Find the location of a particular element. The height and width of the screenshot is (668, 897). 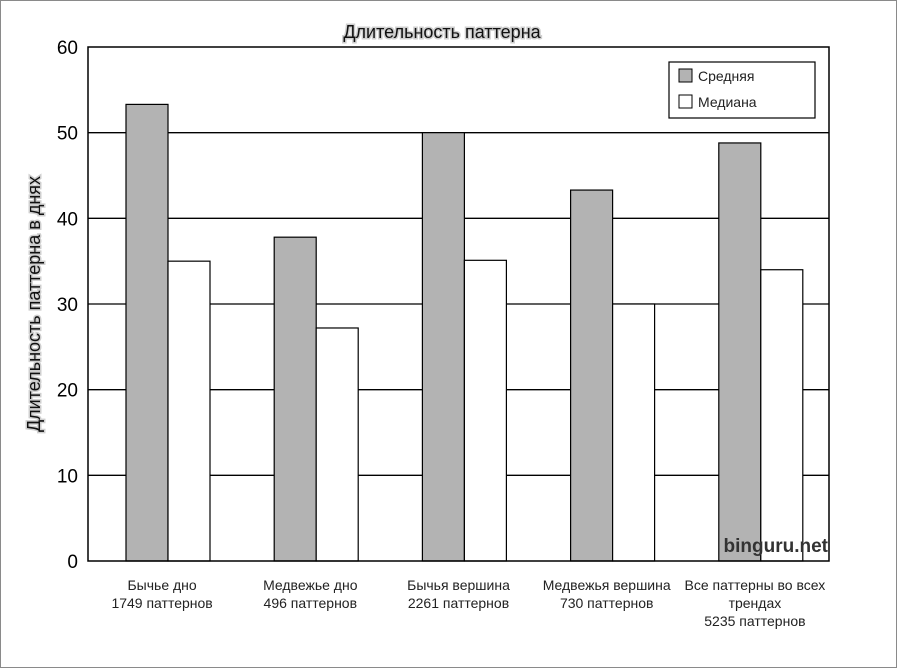

x-category-label: 5235 паттернов is located at coordinates (754, 621).